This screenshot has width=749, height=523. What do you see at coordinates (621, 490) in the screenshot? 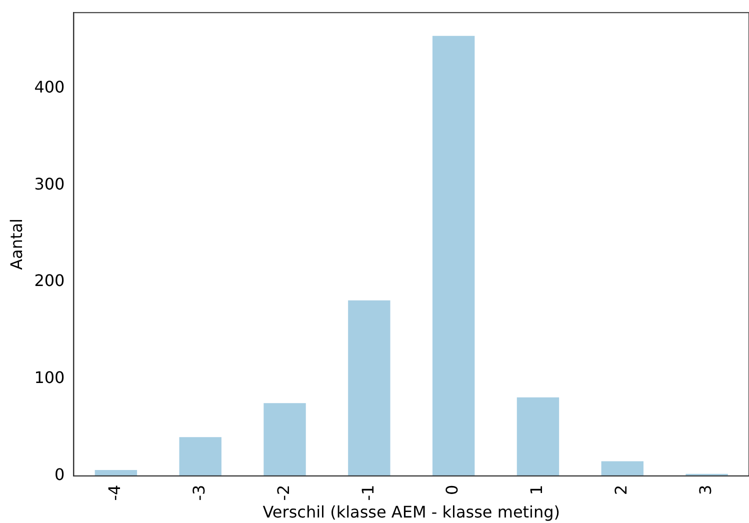
I see `x-tick-label: 2` at bounding box center [621, 490].